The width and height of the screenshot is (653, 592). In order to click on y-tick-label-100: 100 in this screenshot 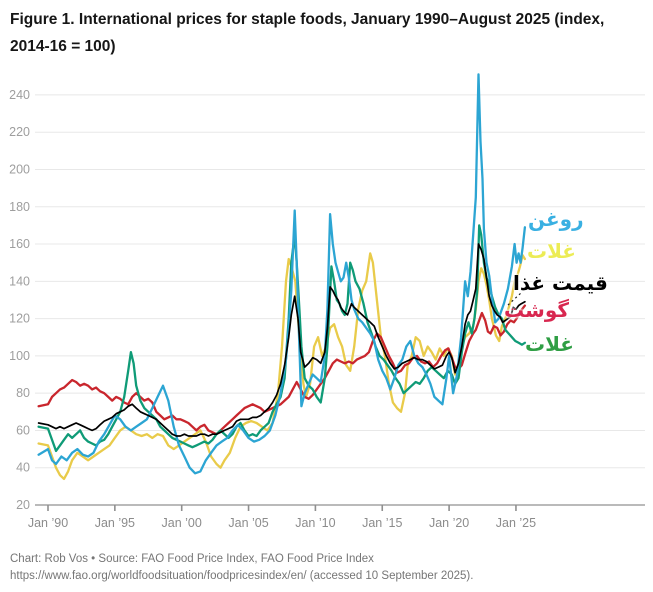, I will do `click(19, 356)`.